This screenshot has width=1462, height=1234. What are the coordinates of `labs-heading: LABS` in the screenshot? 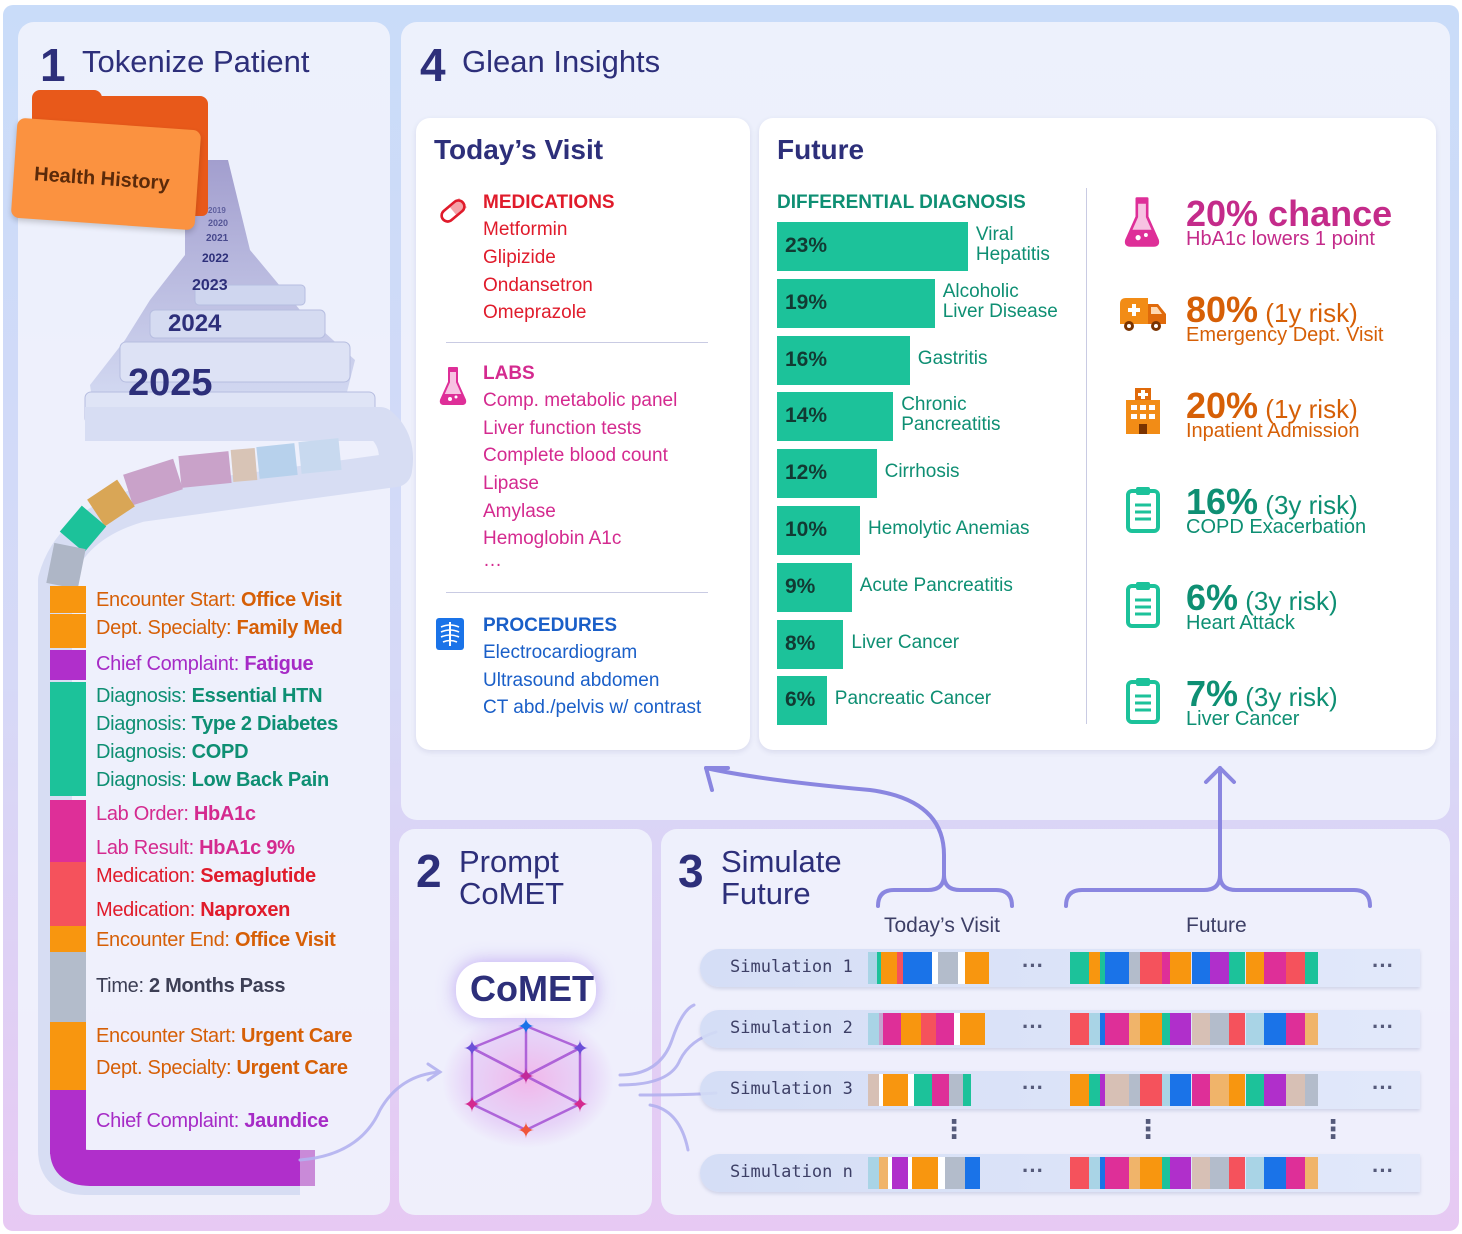 It's located at (509, 373).